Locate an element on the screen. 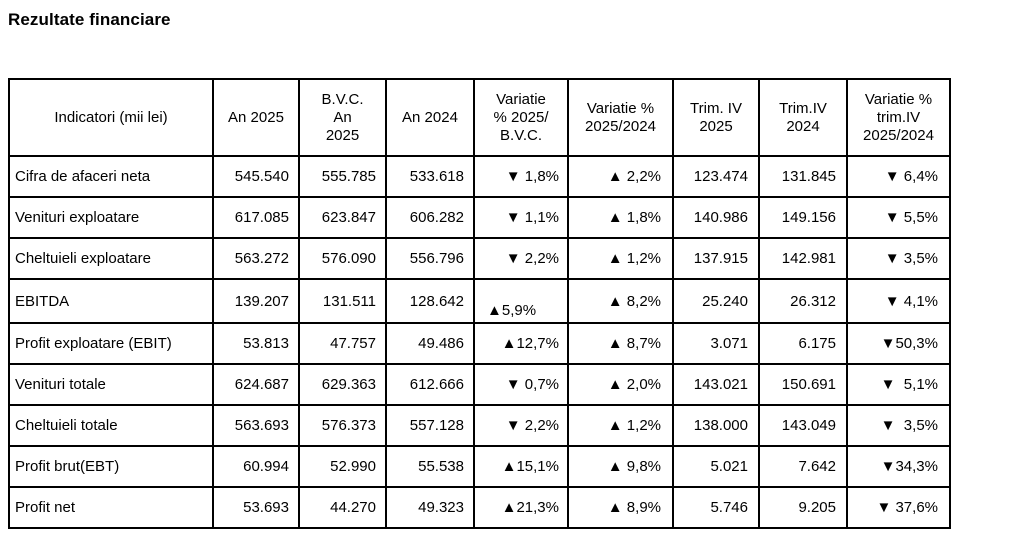 This screenshot has width=1024, height=558. cell-trim4-2024: 149.156 is located at coordinates (803, 217).